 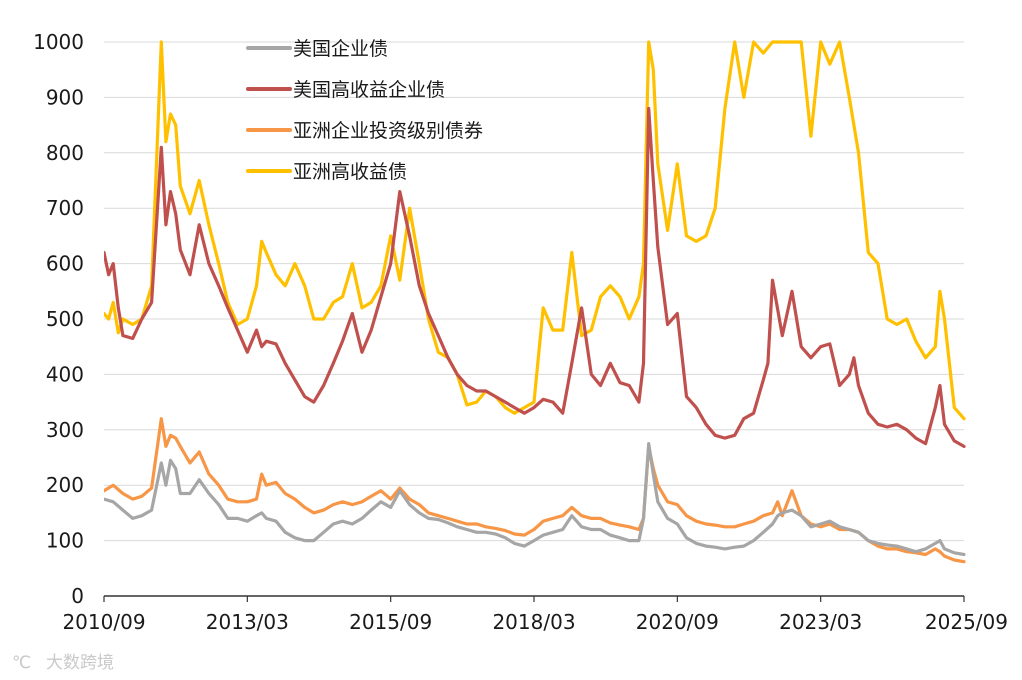 I want to click on y-tick-label: 200, so click(x=65, y=485).